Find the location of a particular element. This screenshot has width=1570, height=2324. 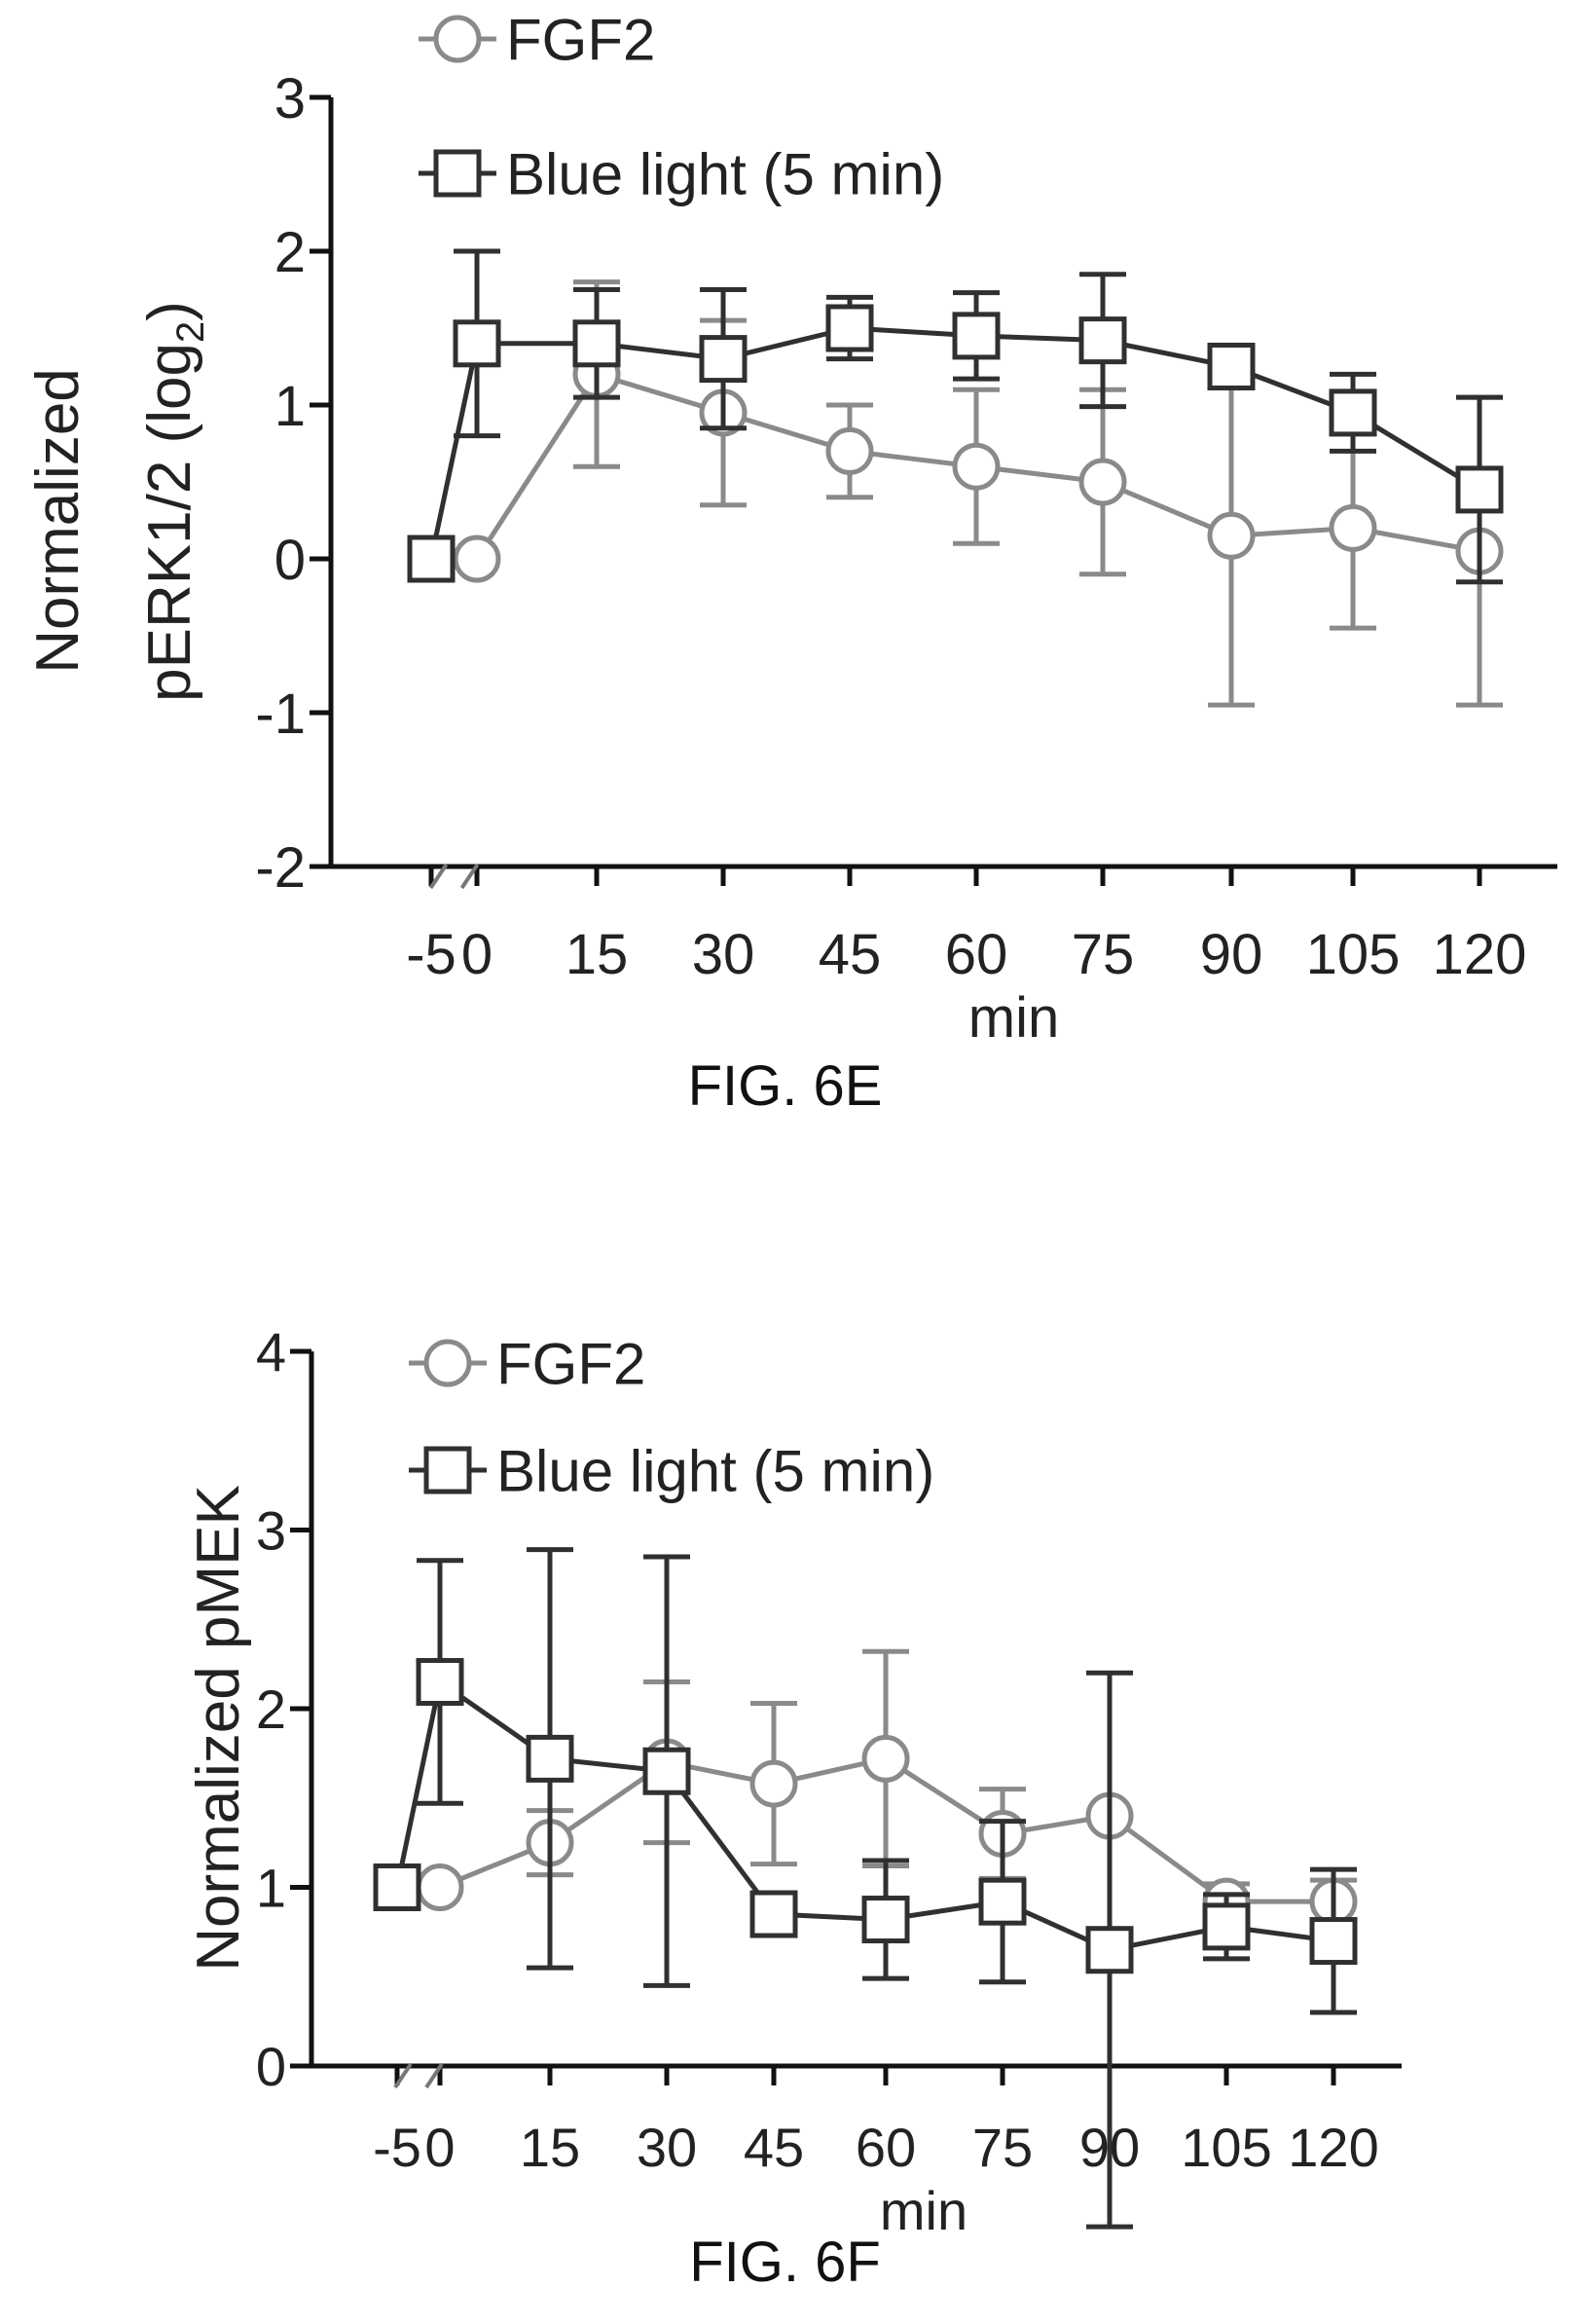

y-tick-label: -1 is located at coordinates (280, 714).